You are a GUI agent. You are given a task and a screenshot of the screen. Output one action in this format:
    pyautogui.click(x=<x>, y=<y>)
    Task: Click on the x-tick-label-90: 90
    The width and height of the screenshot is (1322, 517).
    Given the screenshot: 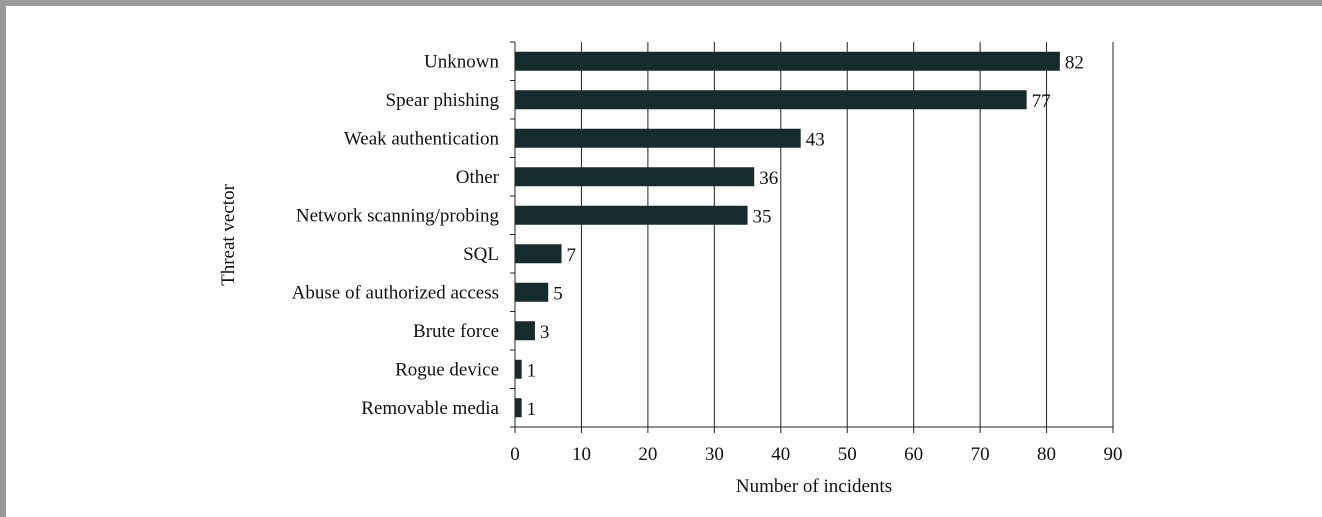 What is the action you would take?
    pyautogui.click(x=1113, y=454)
    